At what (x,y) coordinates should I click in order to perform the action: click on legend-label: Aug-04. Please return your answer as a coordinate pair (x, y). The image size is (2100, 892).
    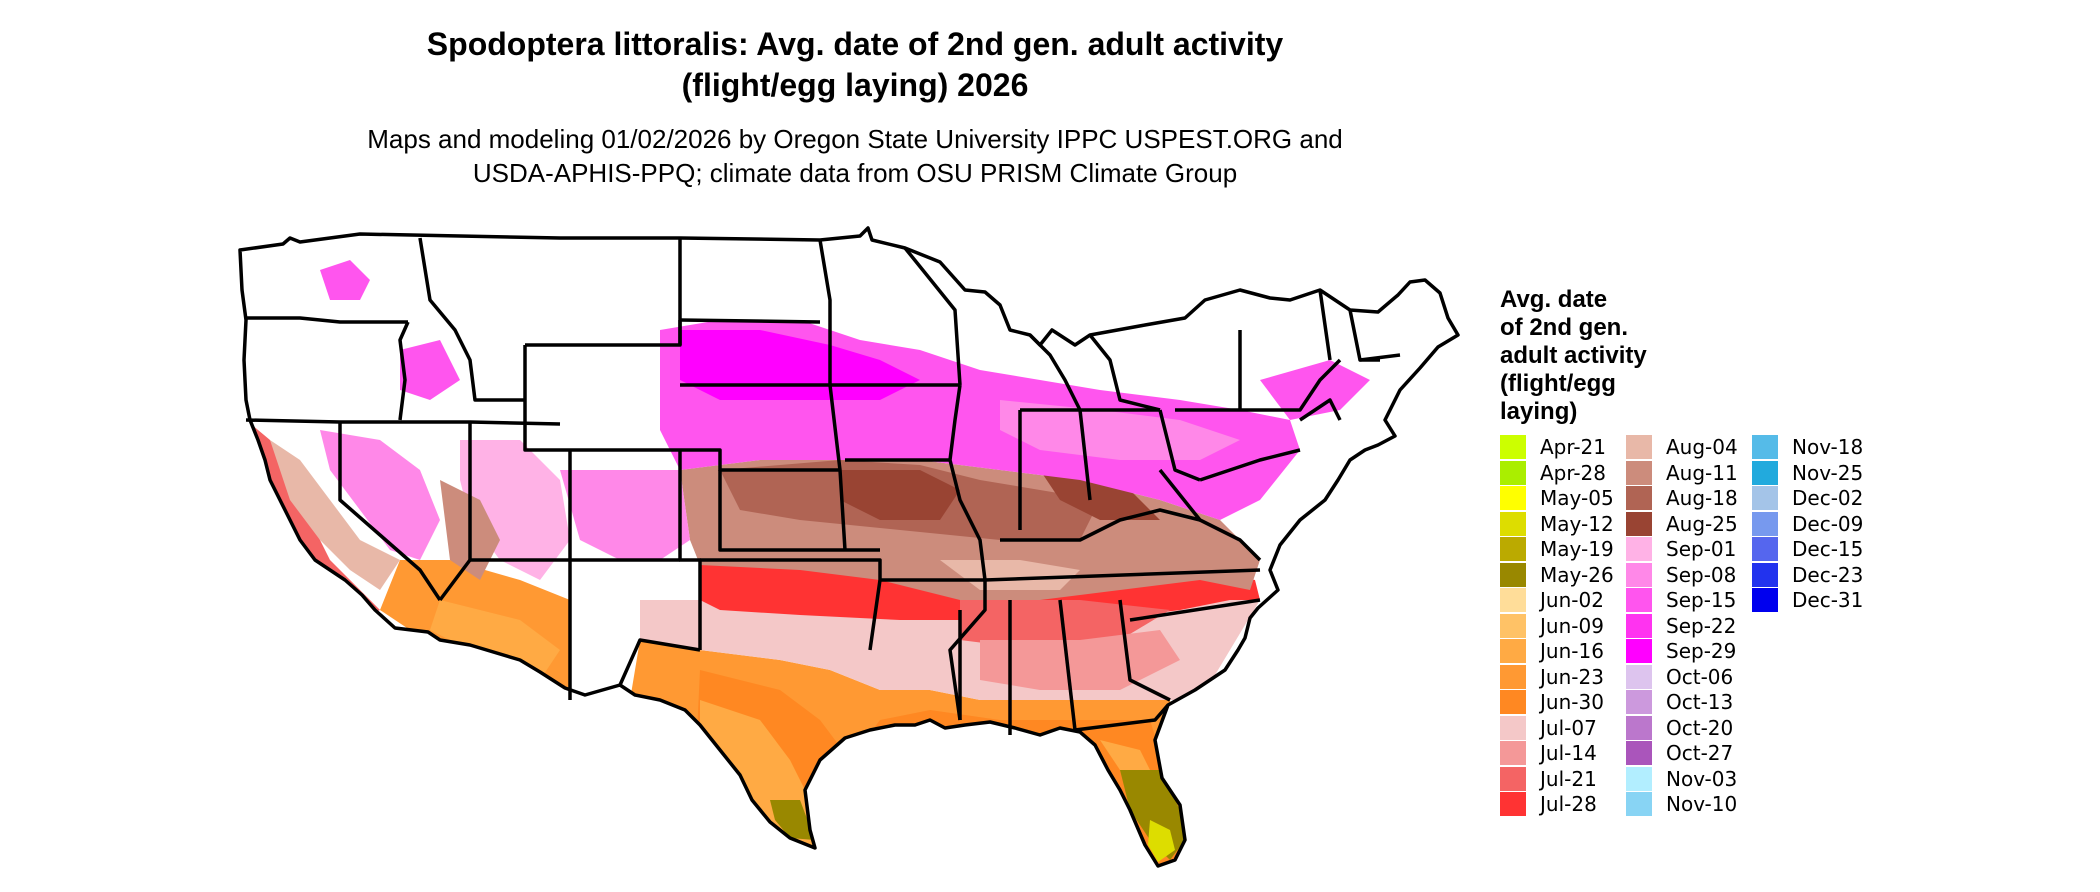
    Looking at the image, I should click on (1702, 447).